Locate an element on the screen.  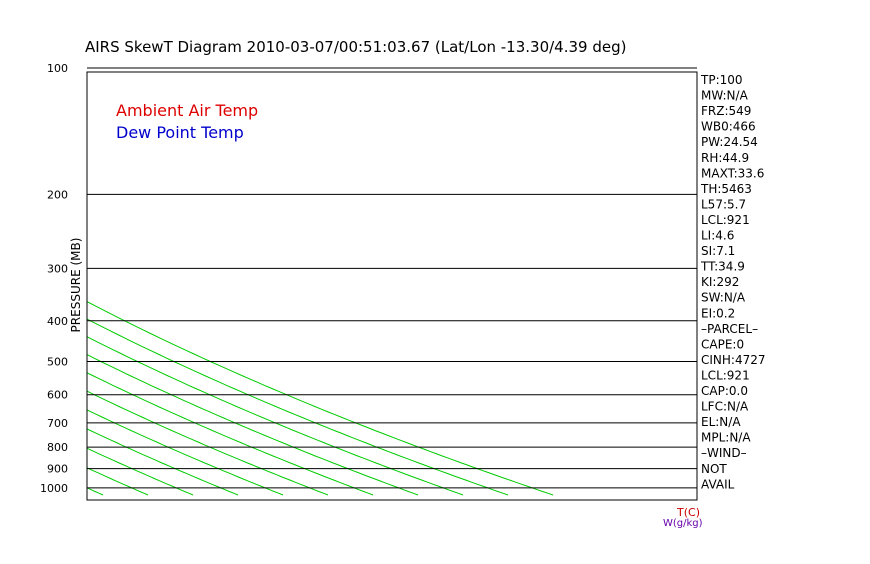
legend: Ambient Air Temp Dew Point Temp is located at coordinates (187, 121).